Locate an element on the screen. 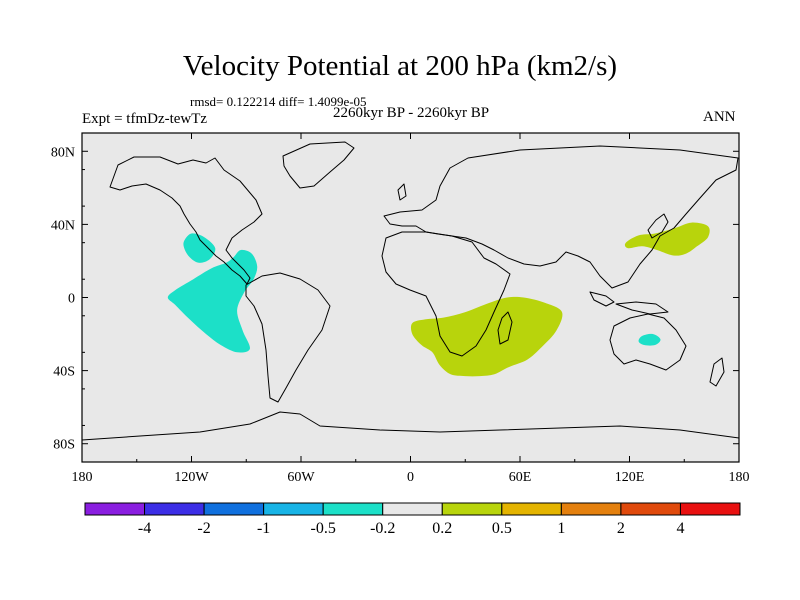  colorbar-level-label: 0.2 is located at coordinates (442, 528).